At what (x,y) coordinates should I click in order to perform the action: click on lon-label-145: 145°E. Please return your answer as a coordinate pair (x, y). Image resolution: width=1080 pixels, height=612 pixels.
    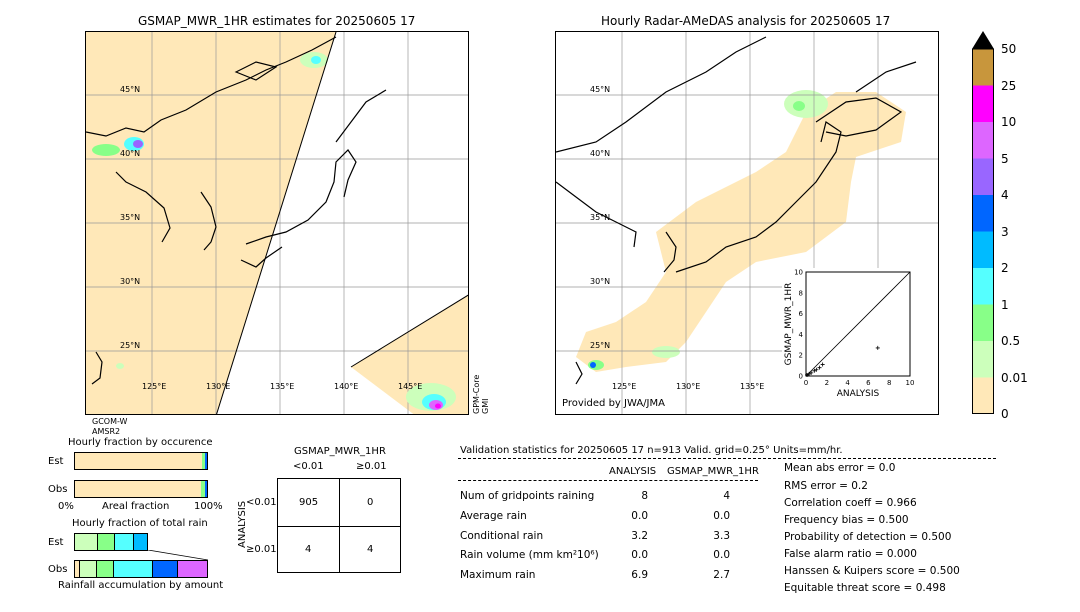
    Looking at the image, I should click on (410, 386).